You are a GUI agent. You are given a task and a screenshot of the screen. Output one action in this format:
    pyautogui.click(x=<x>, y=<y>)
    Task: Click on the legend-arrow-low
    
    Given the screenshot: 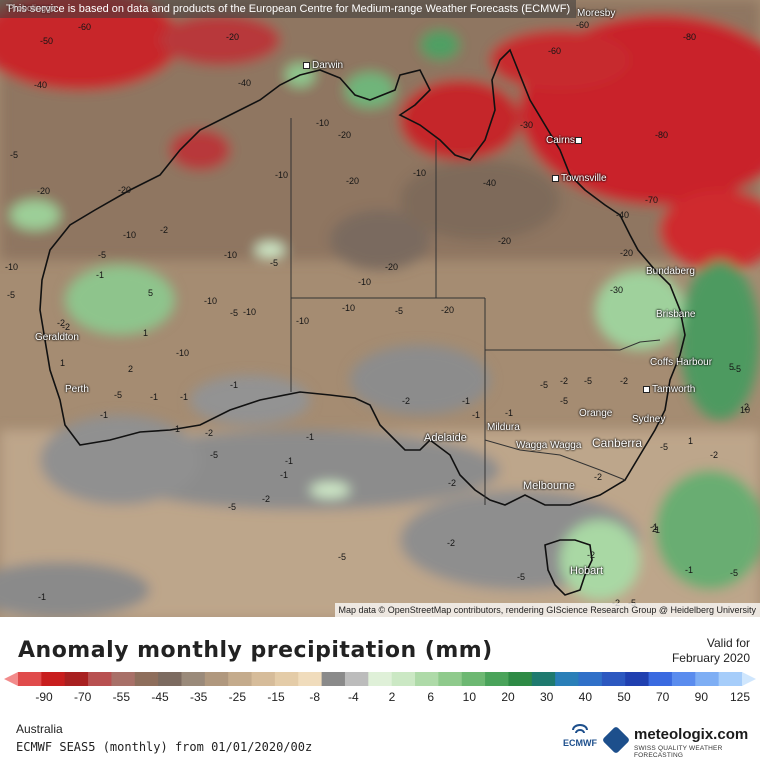 What is the action you would take?
    pyautogui.click(x=11, y=679)
    